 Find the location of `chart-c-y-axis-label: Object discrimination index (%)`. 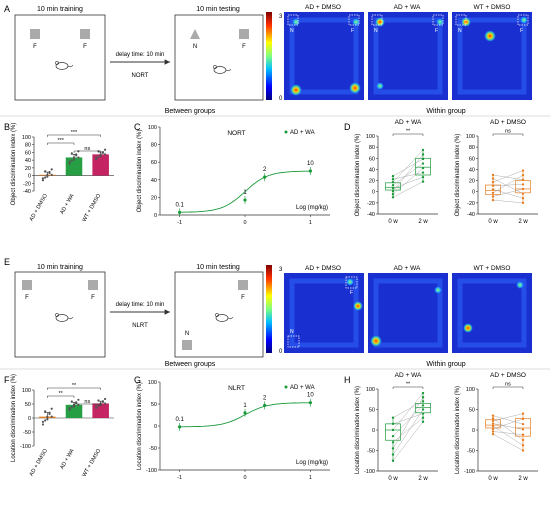

chart-c-y-axis-label: Object discrimination index (%) is located at coordinates (140, 171).